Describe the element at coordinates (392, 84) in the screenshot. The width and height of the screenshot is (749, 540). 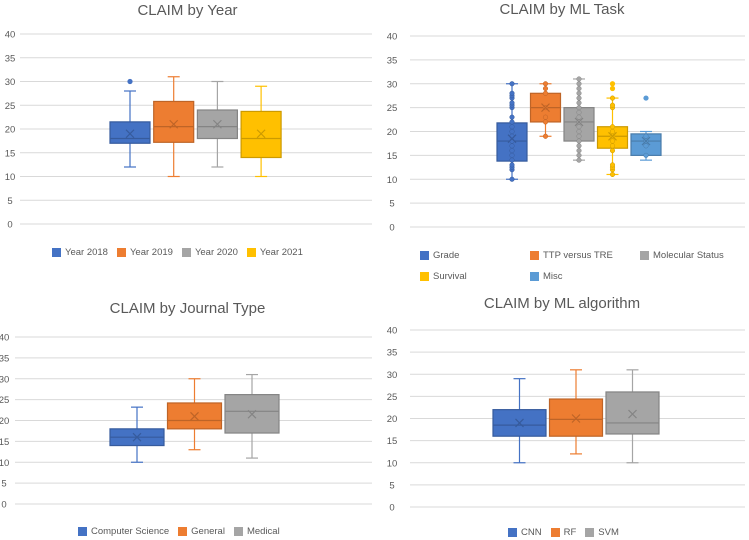
I see `y-tick-label: 30` at that location.